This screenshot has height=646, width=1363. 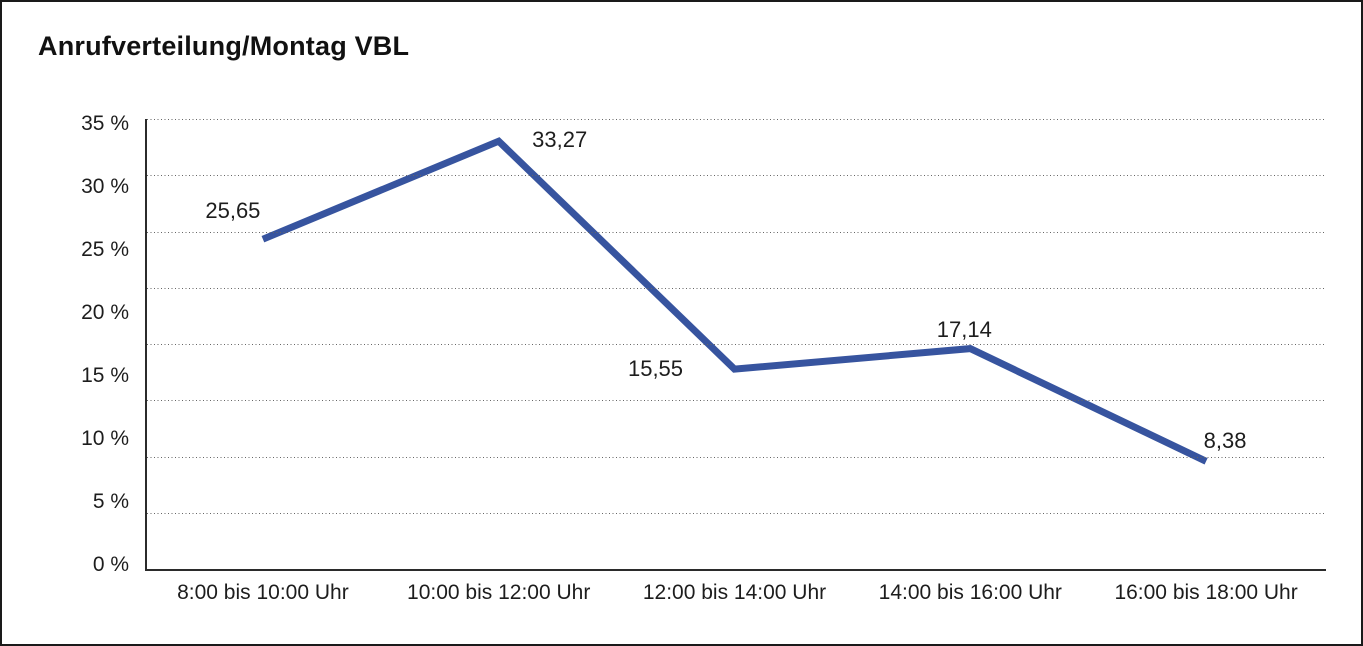 I want to click on x-category-label: 10:00 bis 12:00 Uhr, so click(x=499, y=592).